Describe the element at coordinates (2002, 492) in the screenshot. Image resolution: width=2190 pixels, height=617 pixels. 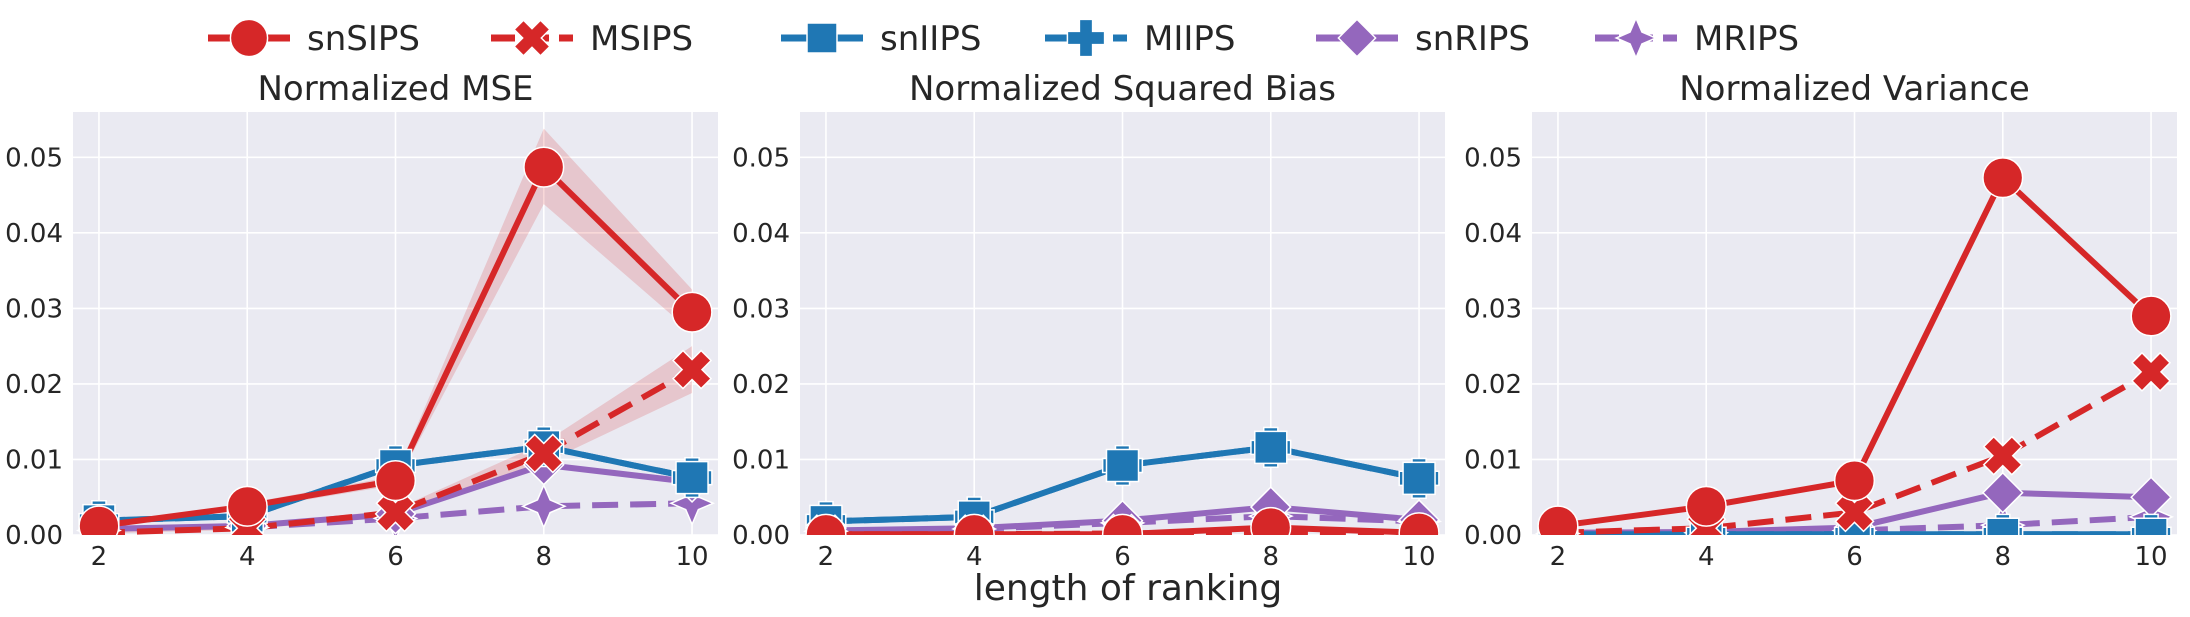
I see `point-snrips` at that location.